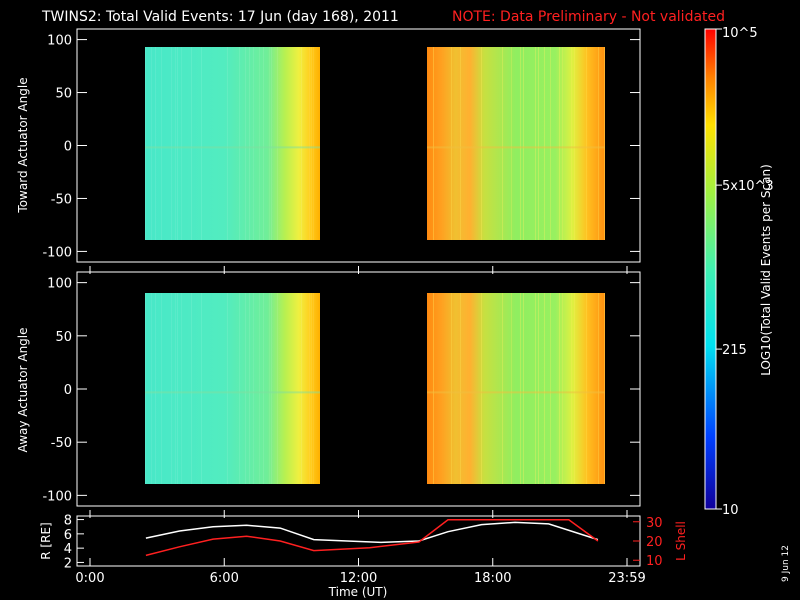  I want to click on x-tick-label: 0:00, so click(89, 578).